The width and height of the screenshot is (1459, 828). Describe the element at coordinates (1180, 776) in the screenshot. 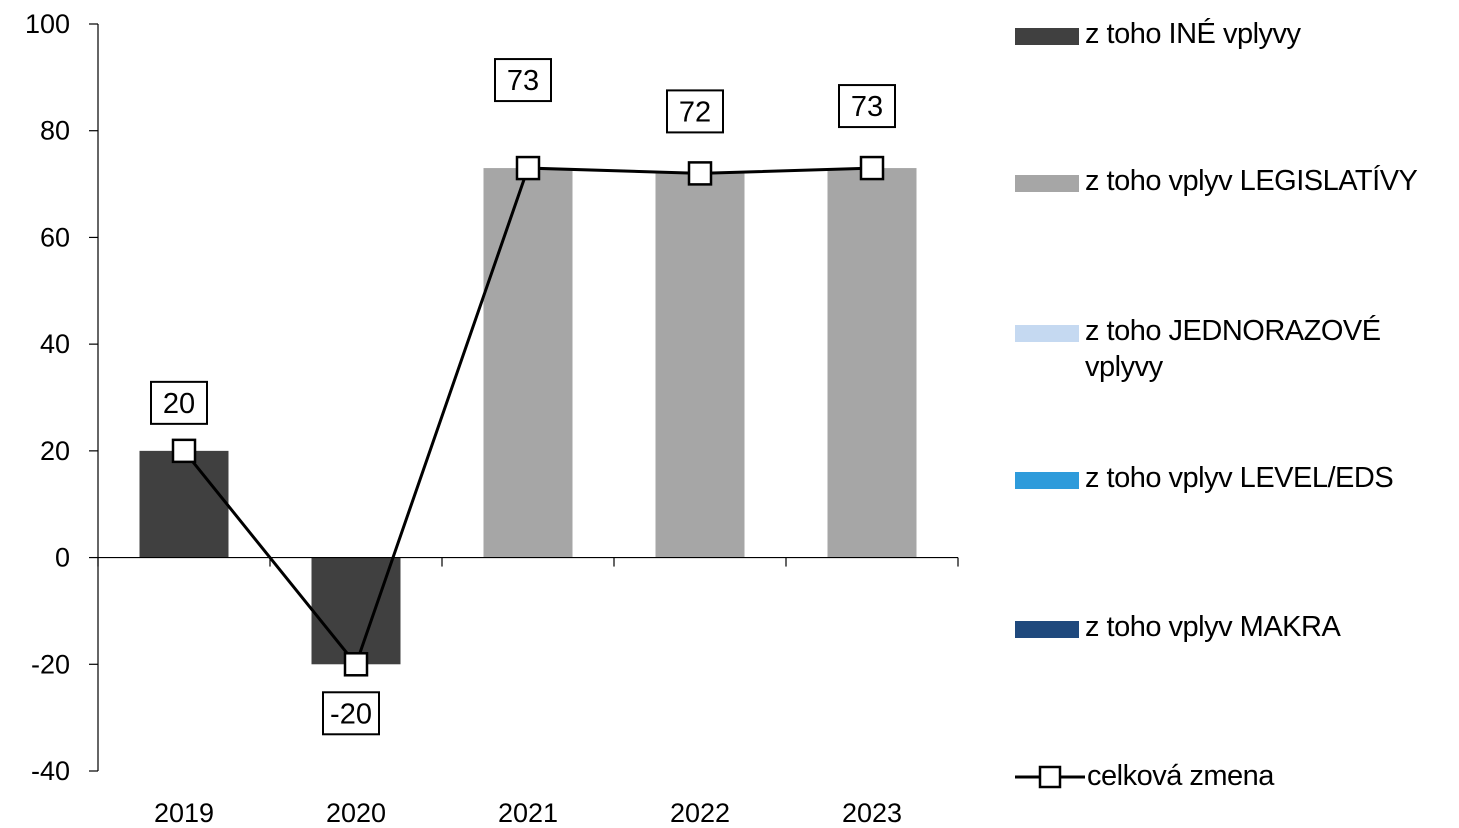

I see `legend-label-celkova-zmena: celková zmena` at that location.